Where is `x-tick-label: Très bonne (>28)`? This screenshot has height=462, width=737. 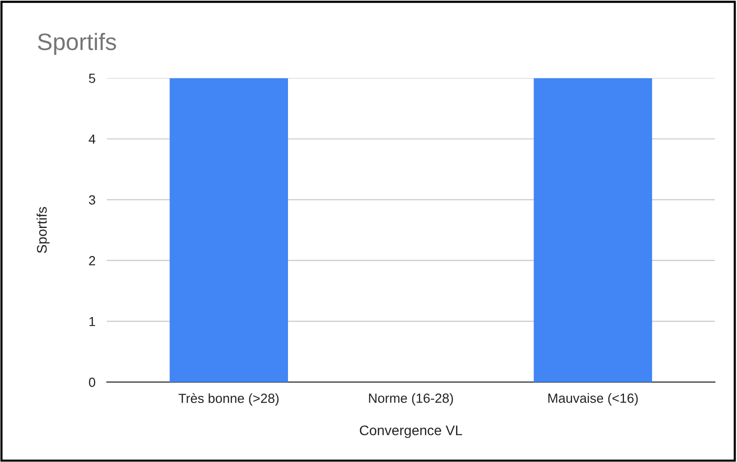 x-tick-label: Très bonne (>28) is located at coordinates (228, 399).